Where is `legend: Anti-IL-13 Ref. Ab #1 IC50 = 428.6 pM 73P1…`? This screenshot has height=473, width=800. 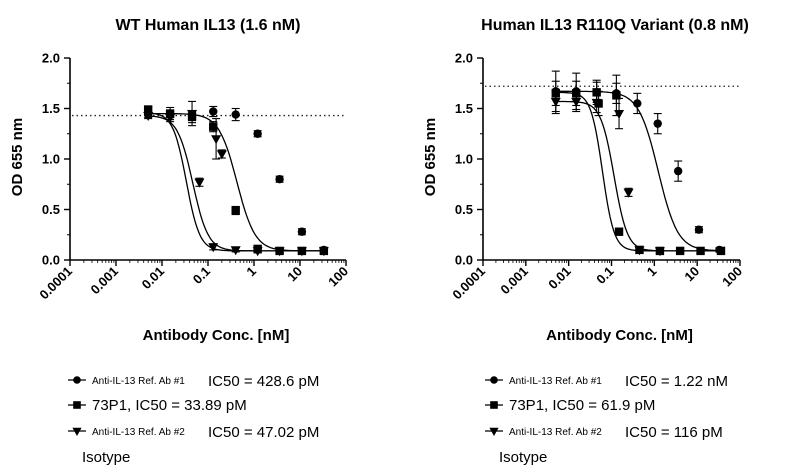
legend: Anti-IL-13 Ref. Ab #1 IC50 = 428.6 pM 73P1… is located at coordinates (193, 419).